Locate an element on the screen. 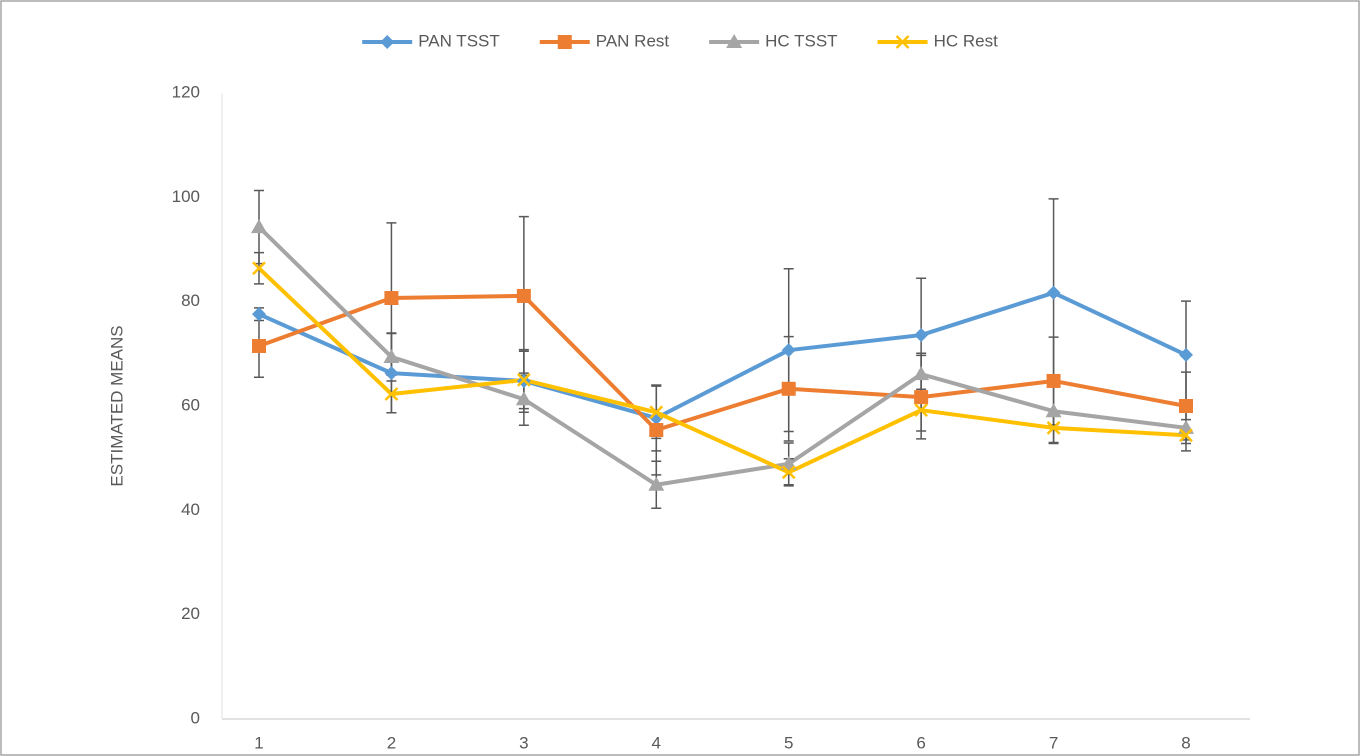 The height and width of the screenshot is (756, 1360). x-tick-label: 1 is located at coordinates (258, 742).